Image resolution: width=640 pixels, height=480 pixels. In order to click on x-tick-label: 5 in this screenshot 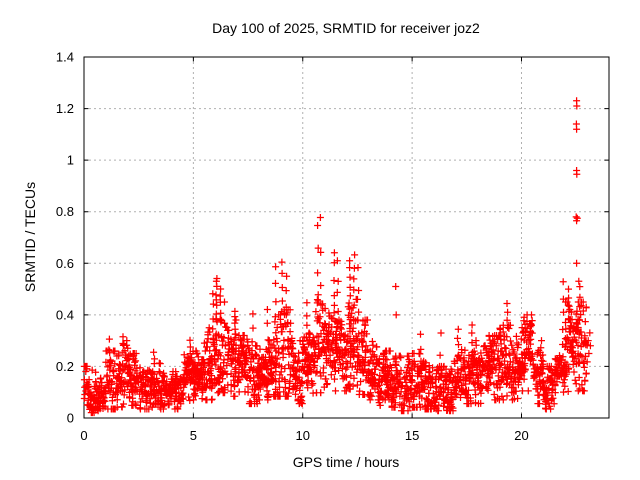, I will do `click(193, 435)`.